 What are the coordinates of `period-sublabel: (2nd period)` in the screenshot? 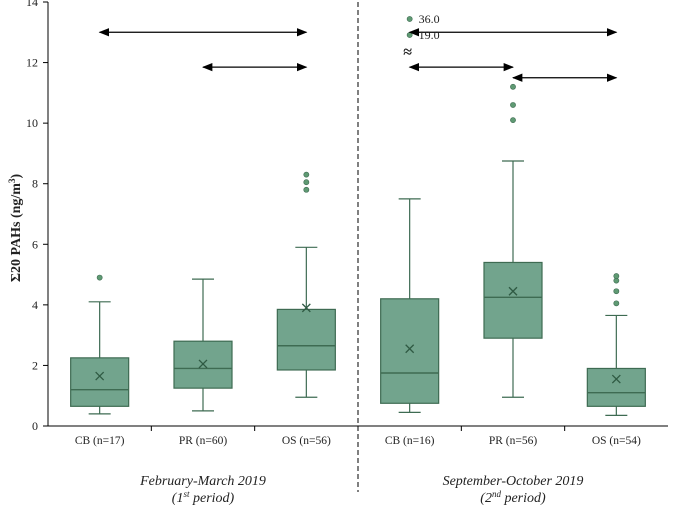 It's located at (513, 497).